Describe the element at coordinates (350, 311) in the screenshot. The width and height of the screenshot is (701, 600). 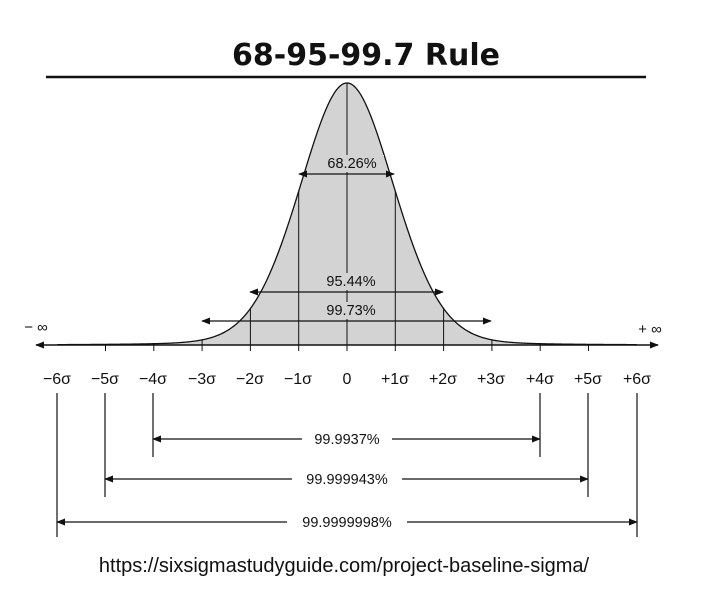
I see `range-label-99-73: 99.73%` at that location.